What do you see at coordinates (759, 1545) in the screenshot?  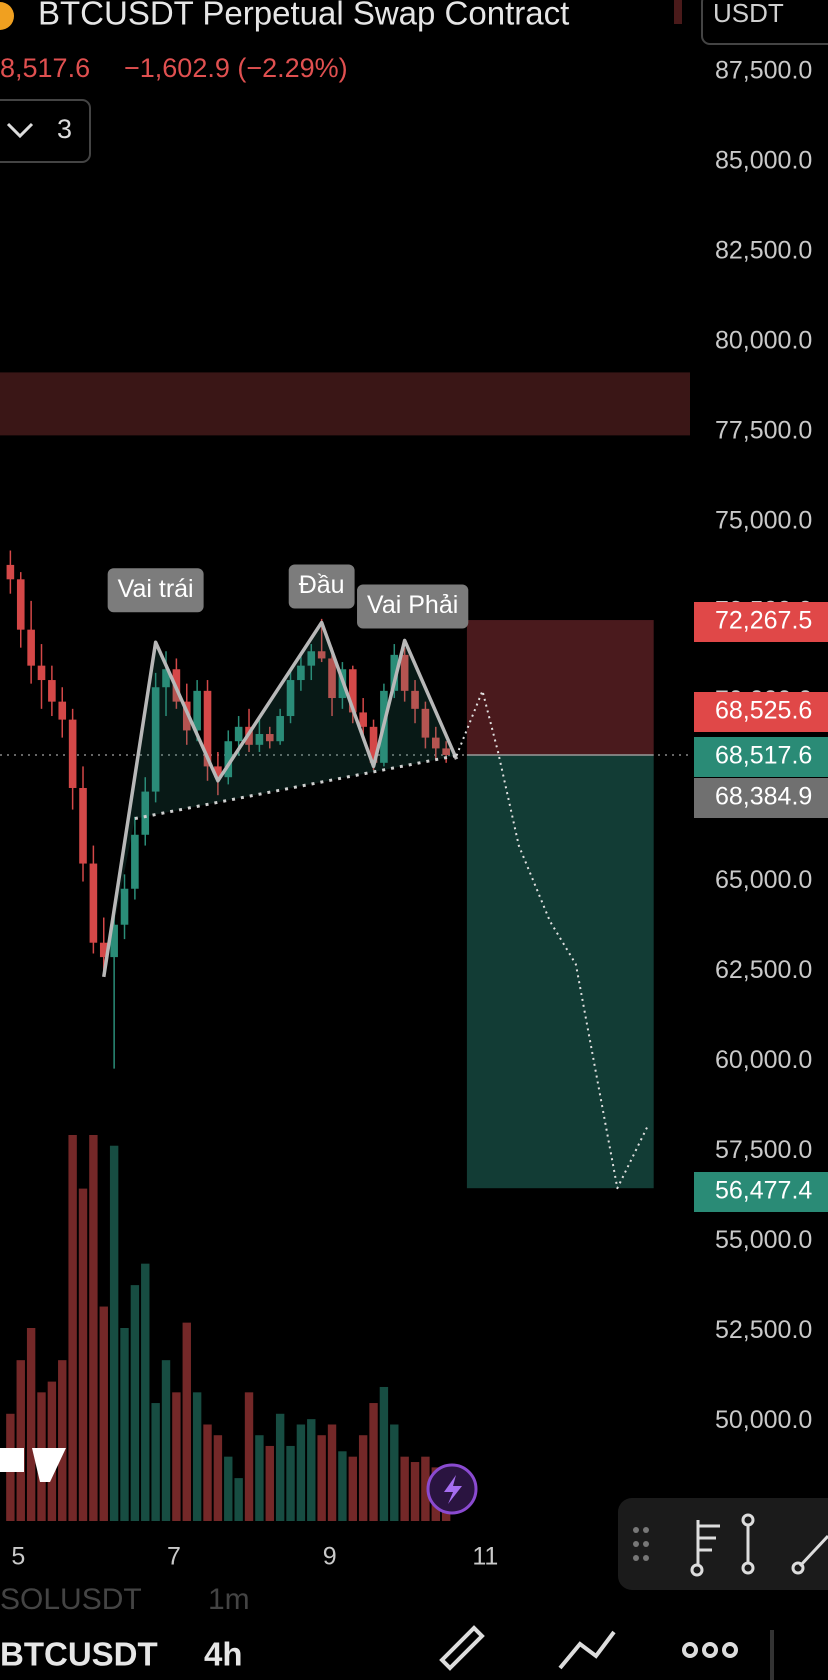 I see `tool-icons` at bounding box center [759, 1545].